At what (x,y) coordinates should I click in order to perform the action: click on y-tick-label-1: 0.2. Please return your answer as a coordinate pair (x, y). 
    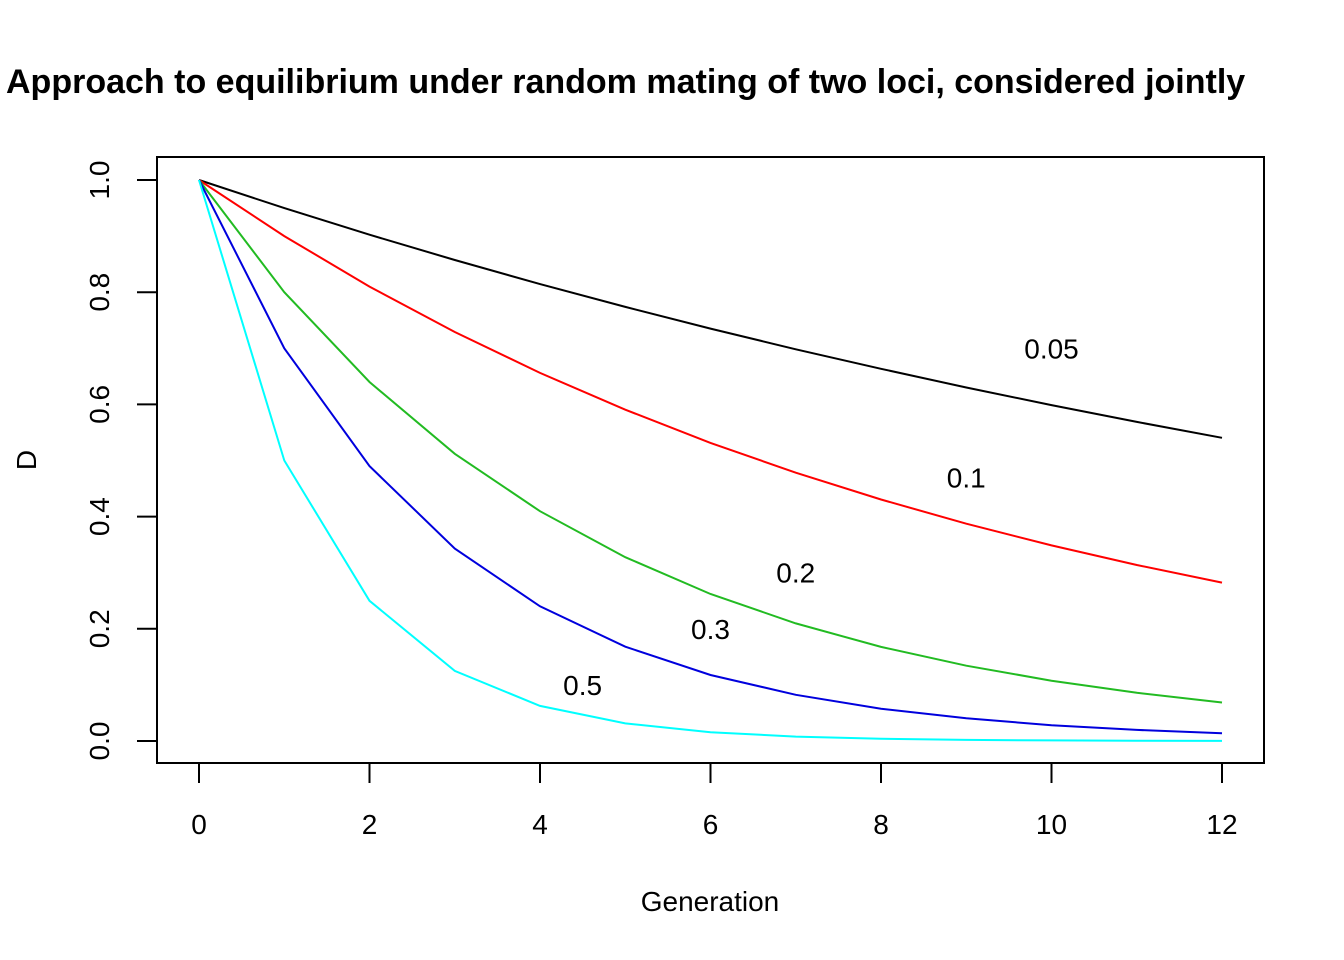
    Looking at the image, I should click on (99, 628).